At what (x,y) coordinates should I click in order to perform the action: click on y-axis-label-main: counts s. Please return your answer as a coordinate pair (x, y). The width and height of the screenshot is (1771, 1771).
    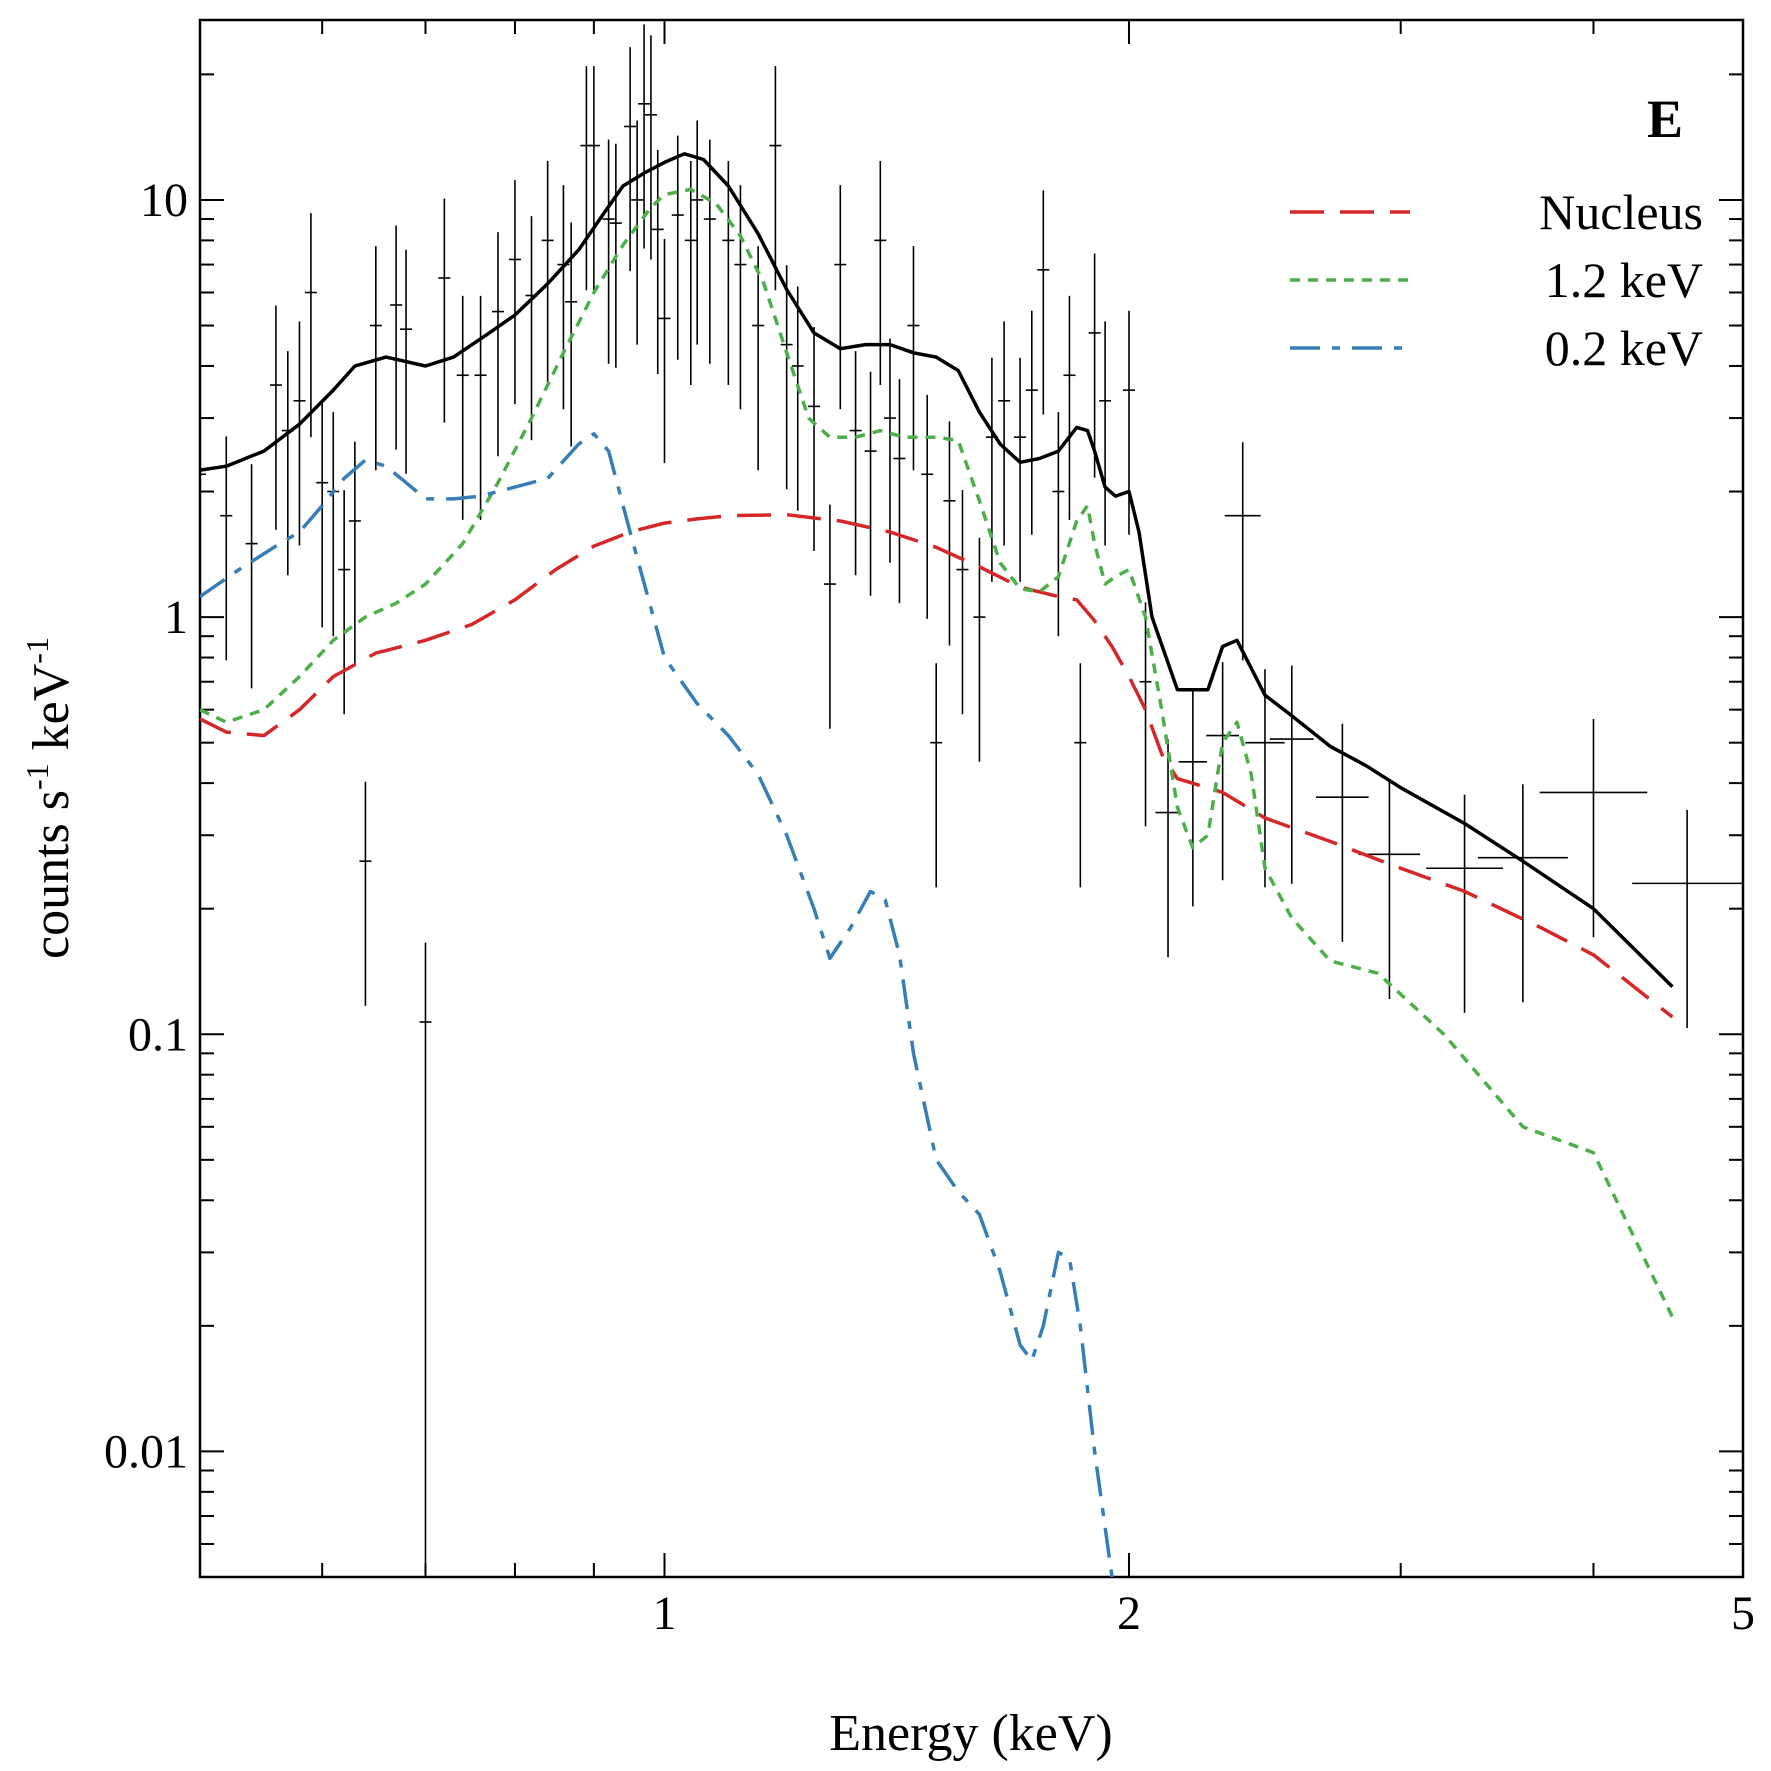
    Looking at the image, I should click on (51, 874).